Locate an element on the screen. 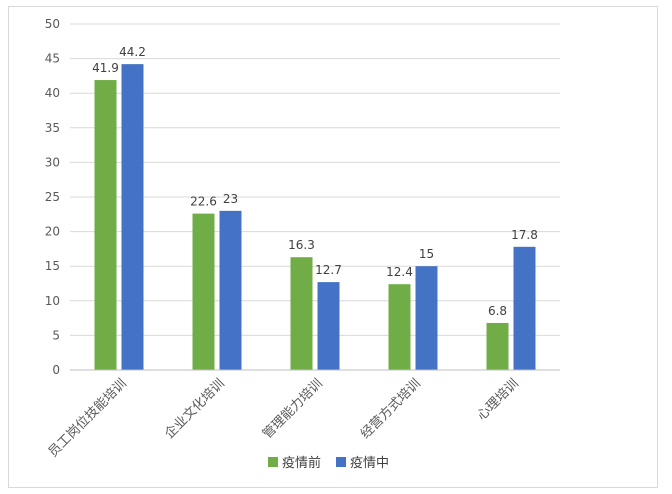 This screenshot has width=672, height=494. data-label: 23 is located at coordinates (230, 199).